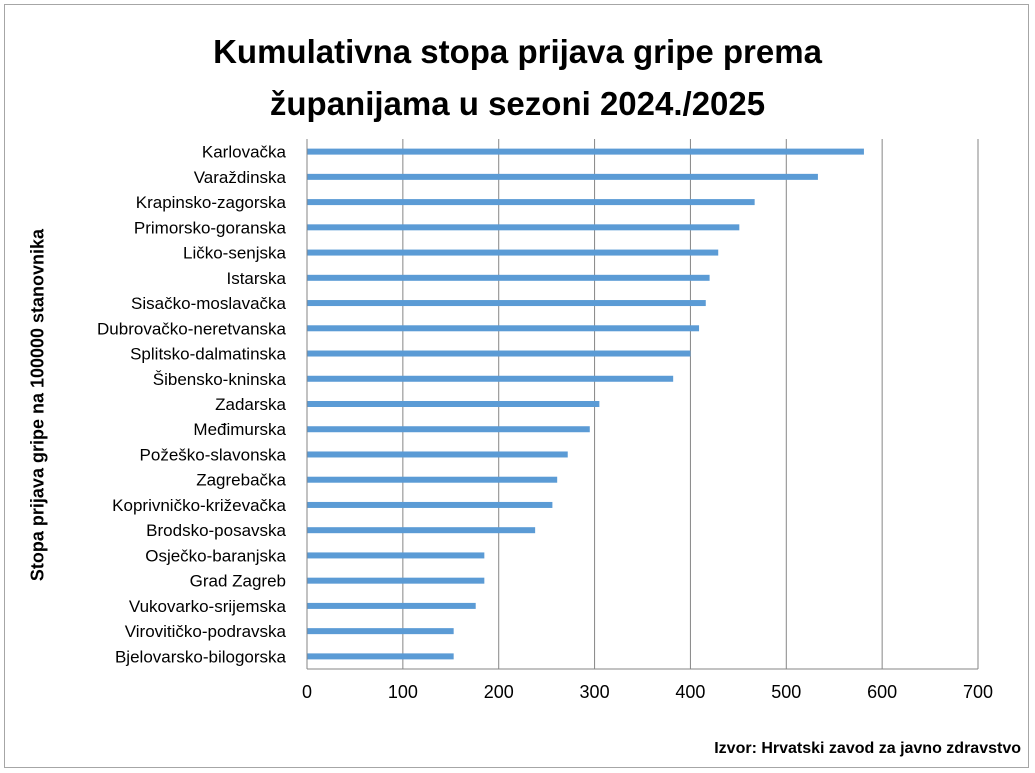  Describe the element at coordinates (220, 379) in the screenshot. I see `category-label-10: Šibensko-kninska` at that location.